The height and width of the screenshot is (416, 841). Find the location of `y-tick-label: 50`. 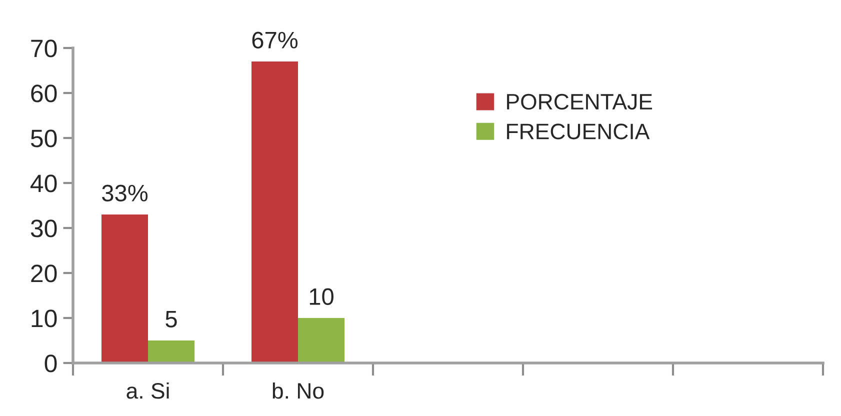

y-tick-label: 50 is located at coordinates (43, 139).